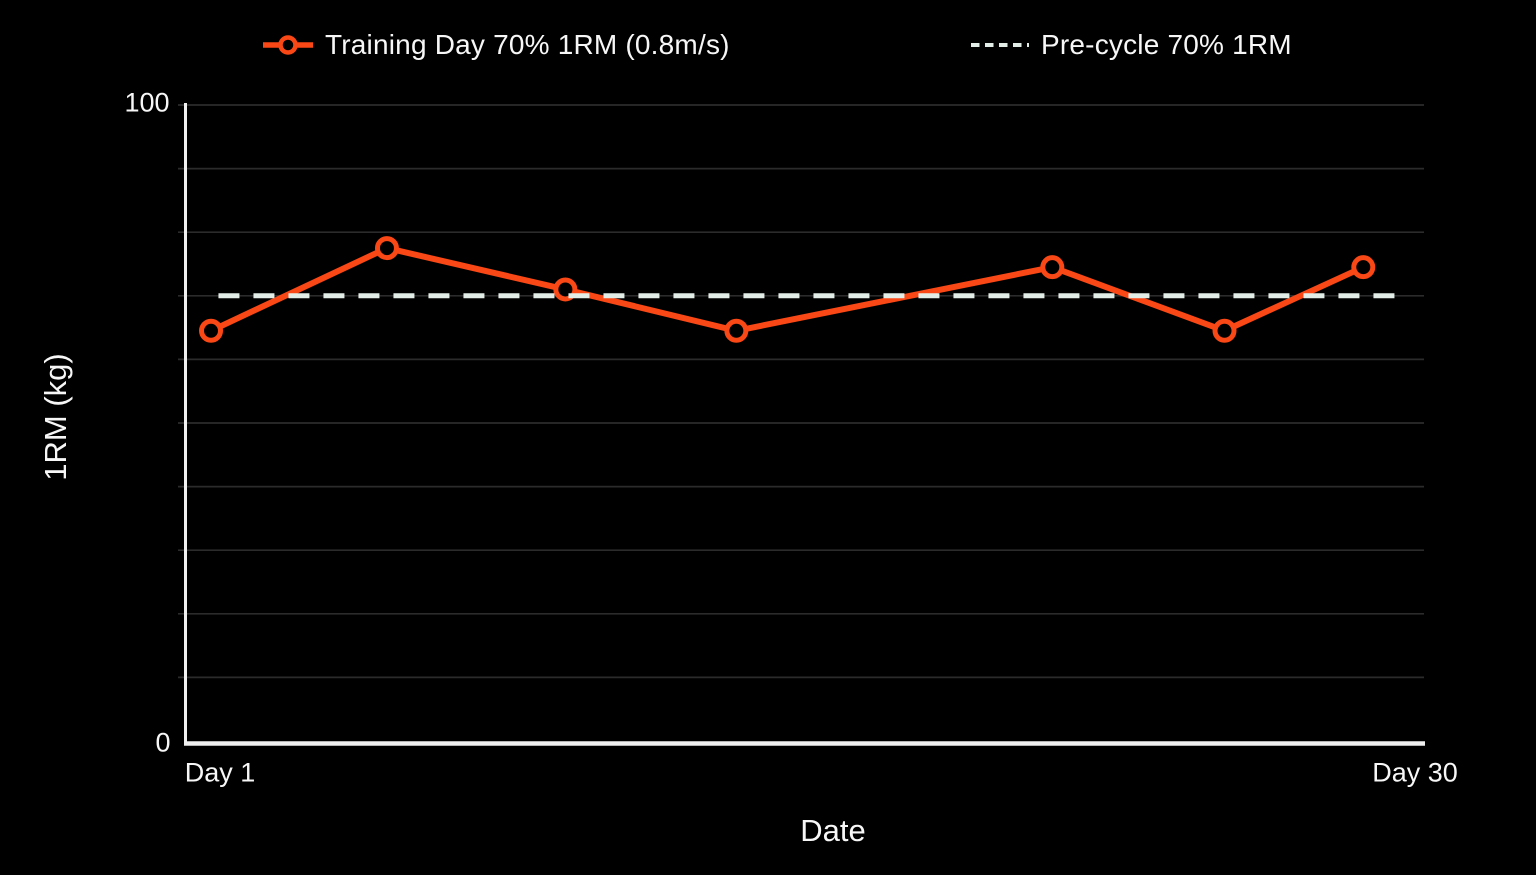  I want to click on x-tick-day-1: Day 1, so click(220, 772).